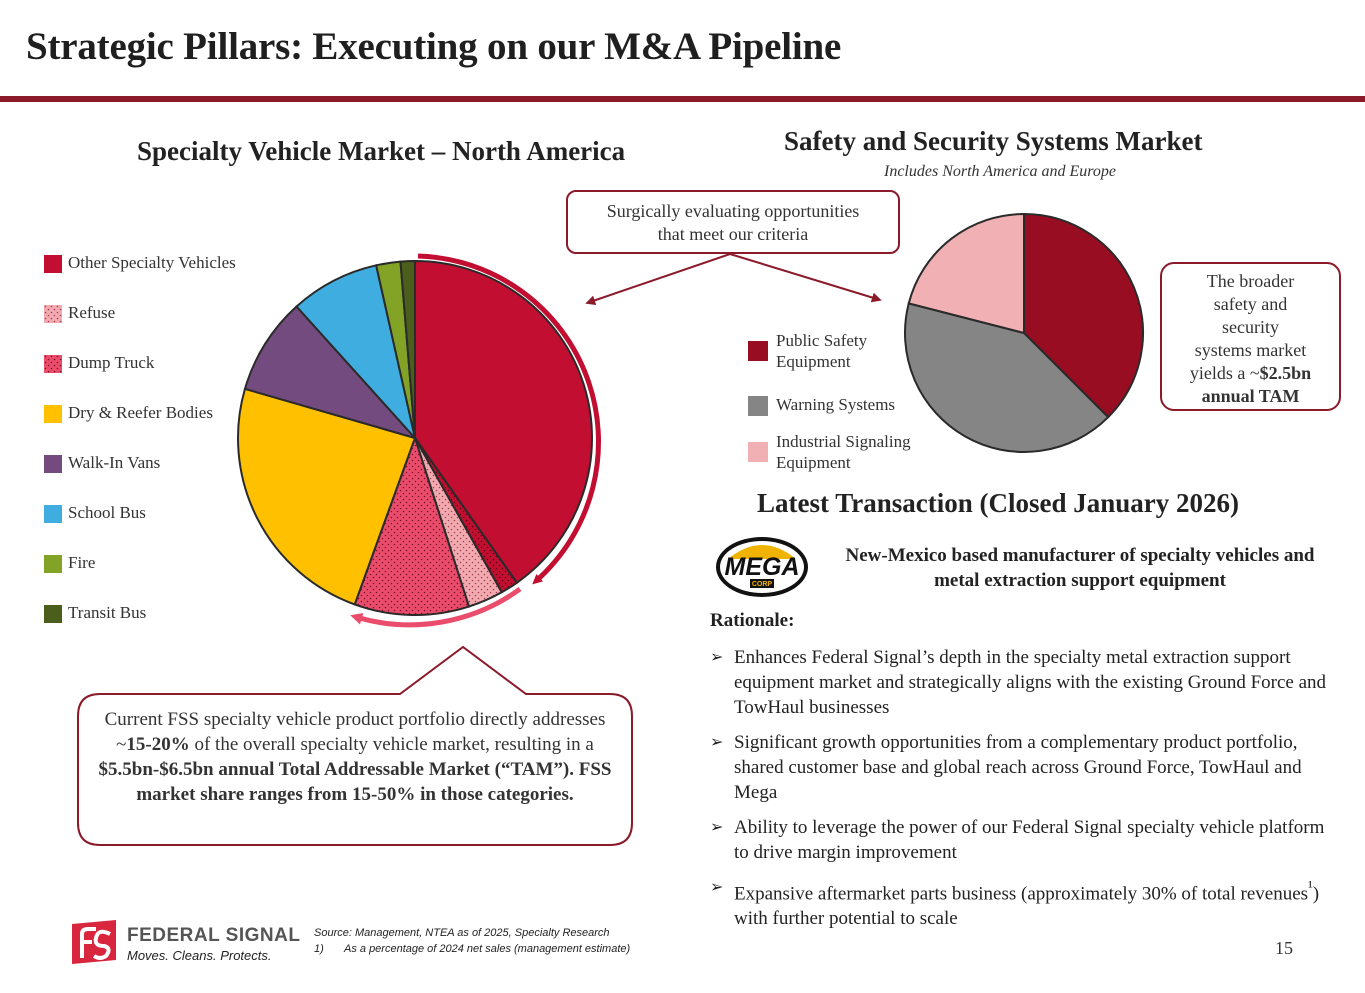 The width and height of the screenshot is (1365, 993). I want to click on pie-slice-dump-truck, so click(412, 525).